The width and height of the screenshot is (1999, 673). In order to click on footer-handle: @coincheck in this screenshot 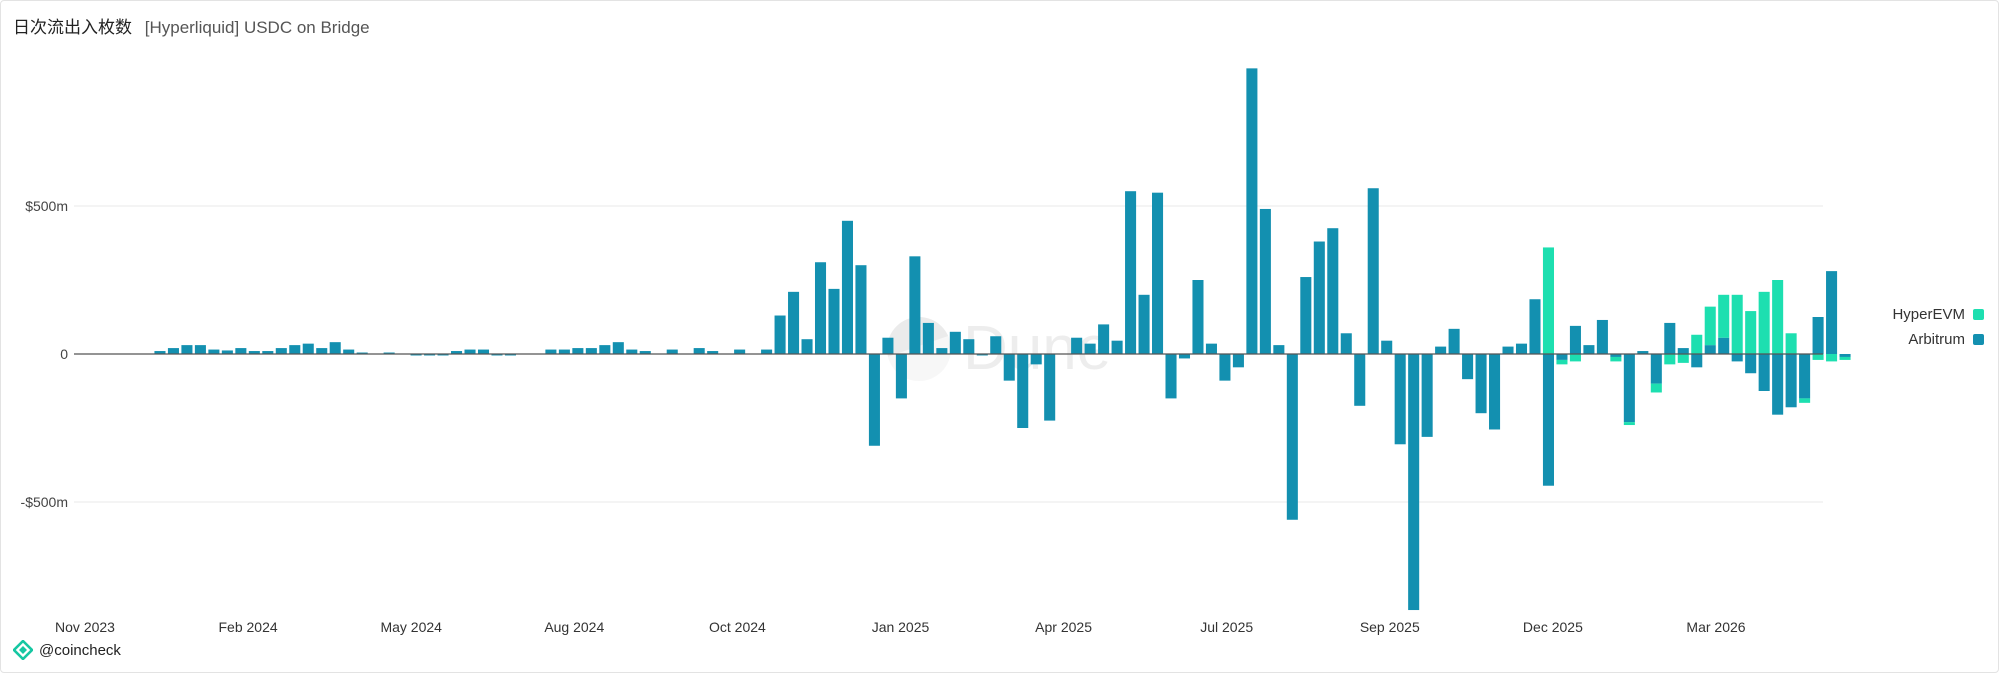, I will do `click(80, 650)`.